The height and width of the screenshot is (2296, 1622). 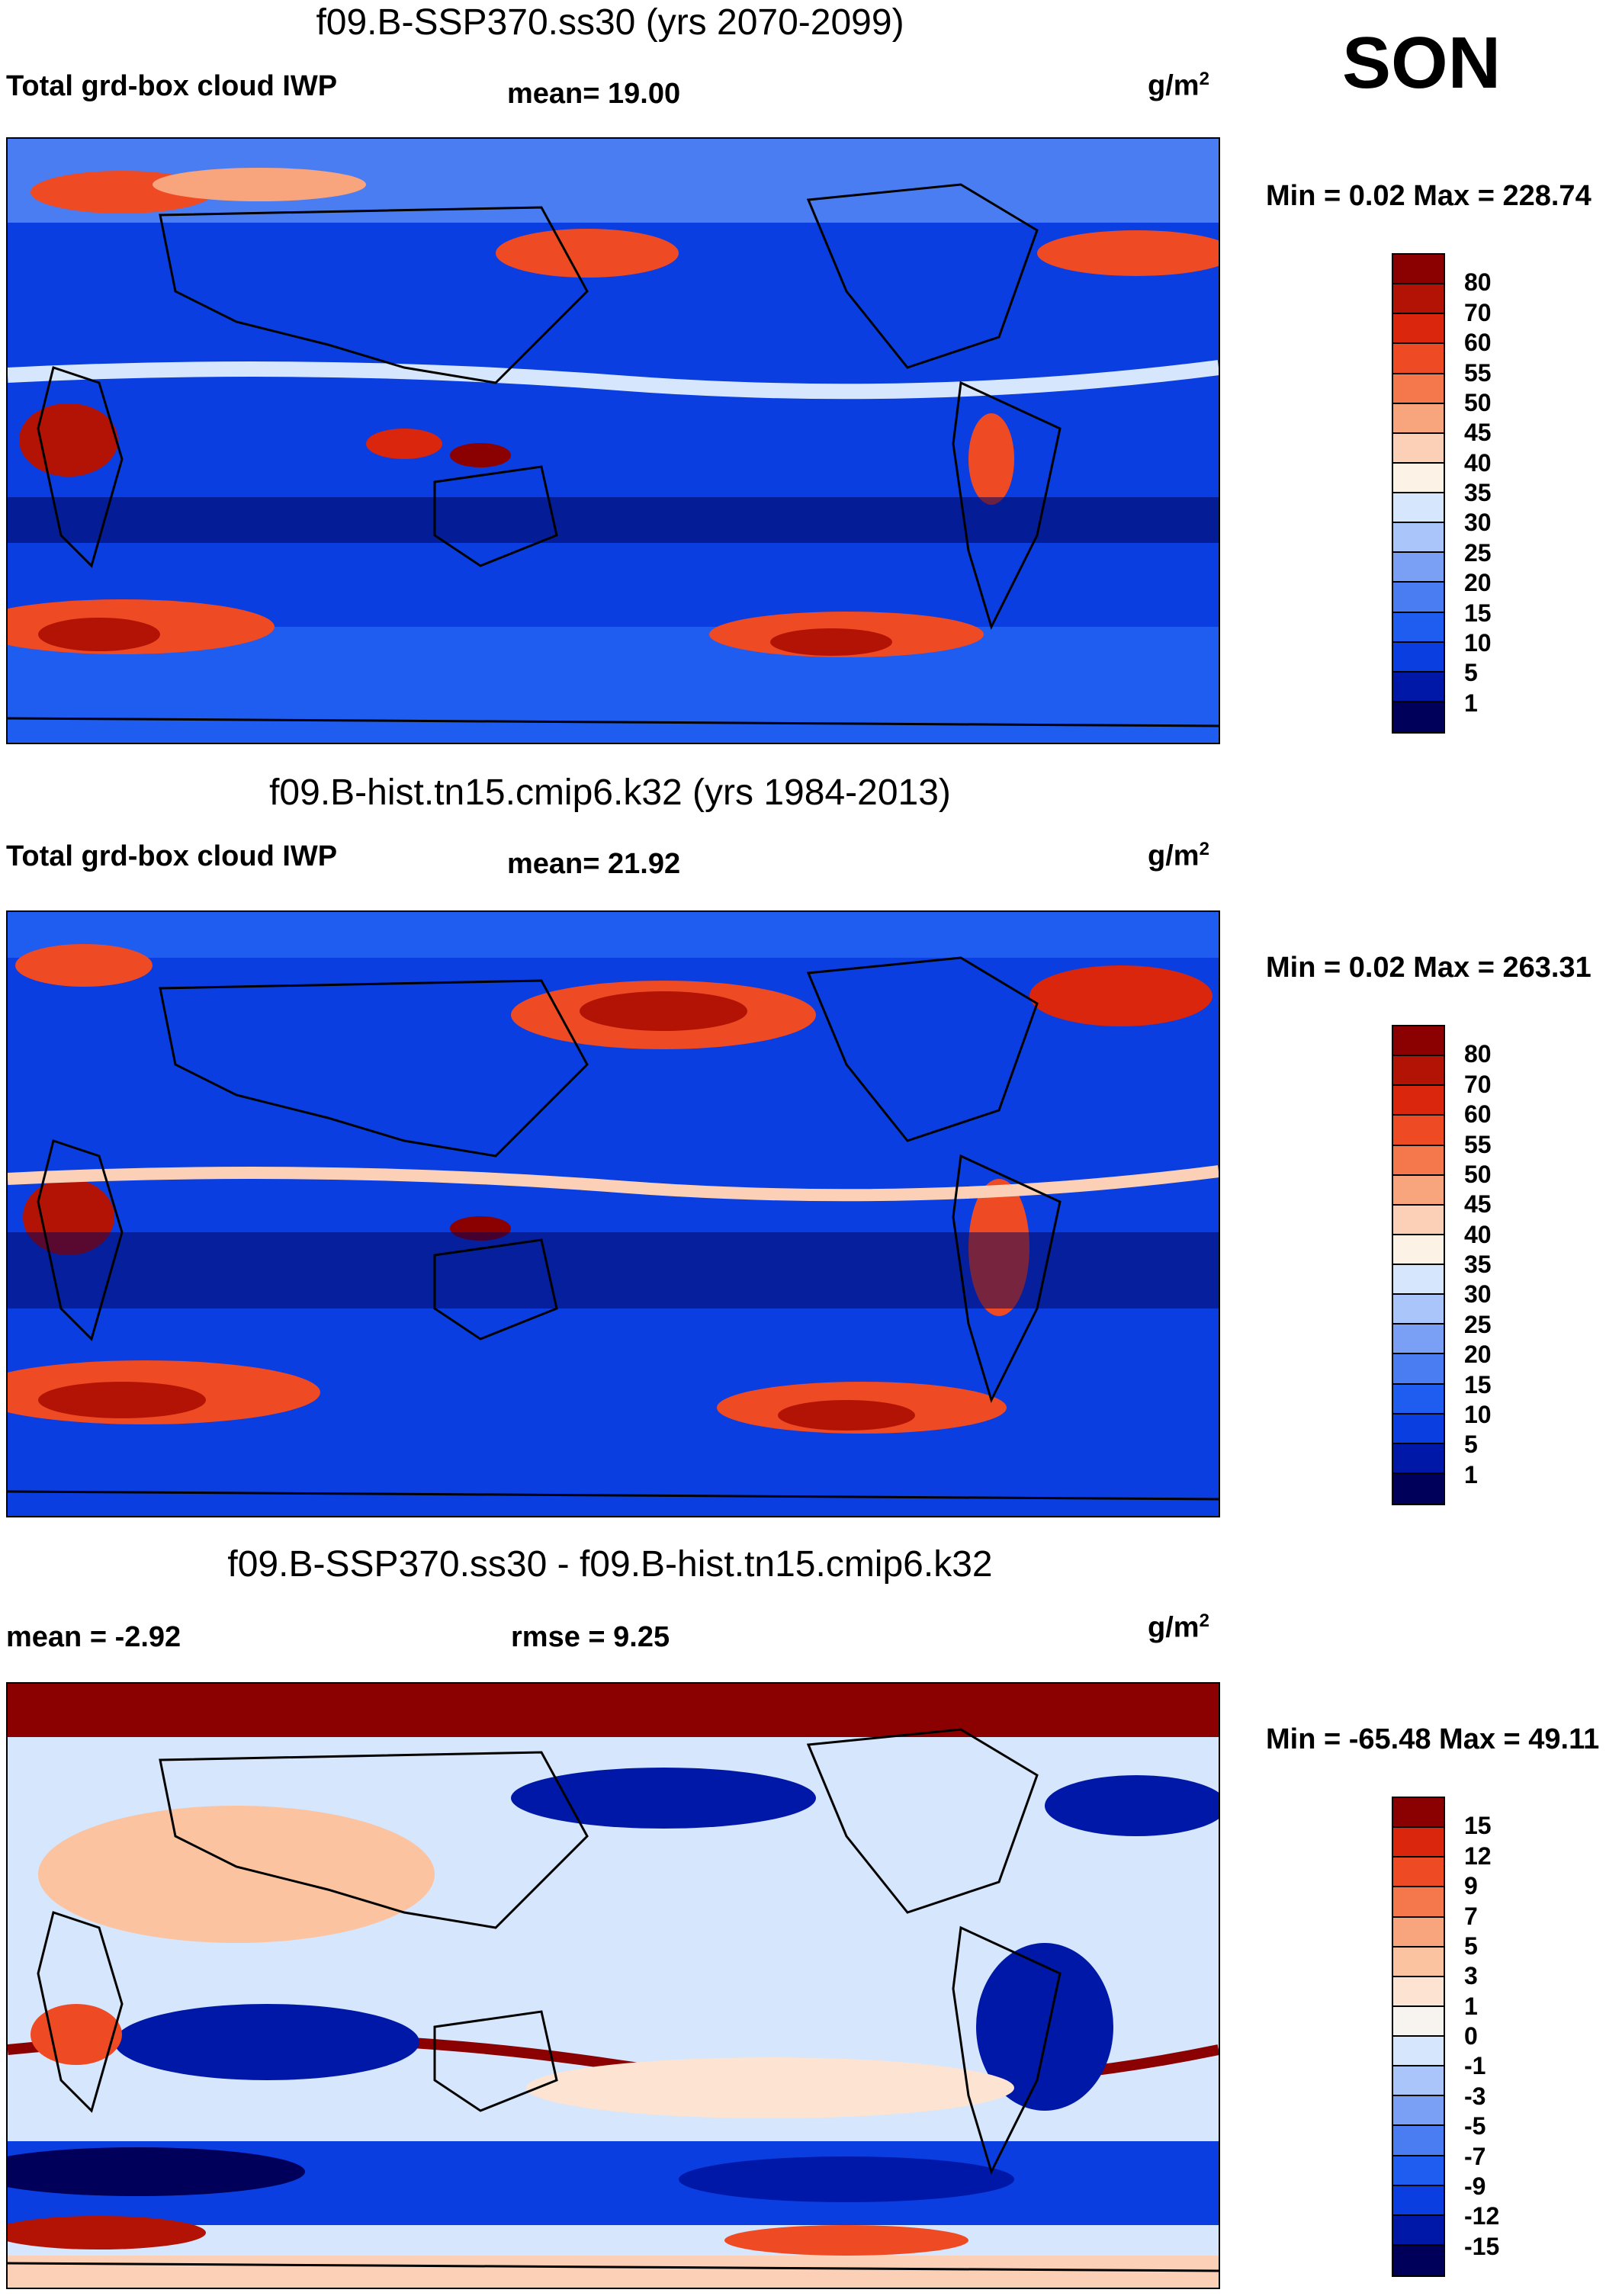 I want to click on mean-label: mean= 19.00, so click(x=594, y=94).